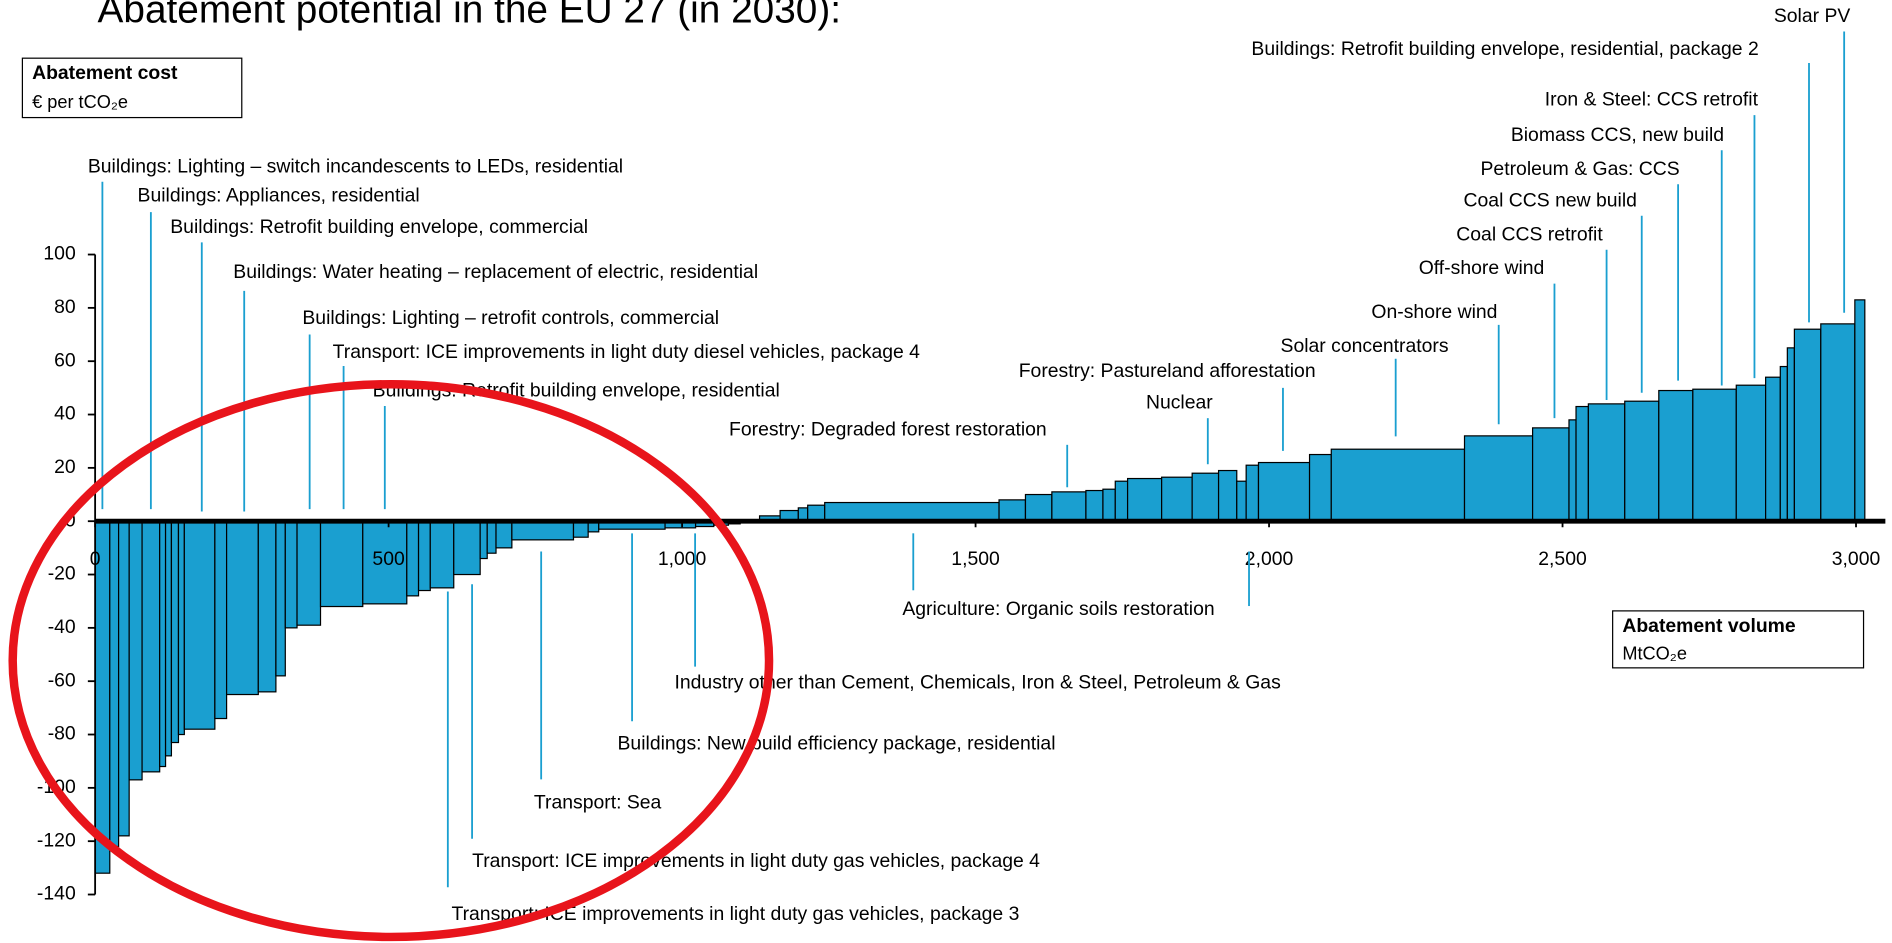  I want to click on annotation: Iron & Steel: CCS retrofit, so click(1652, 100).